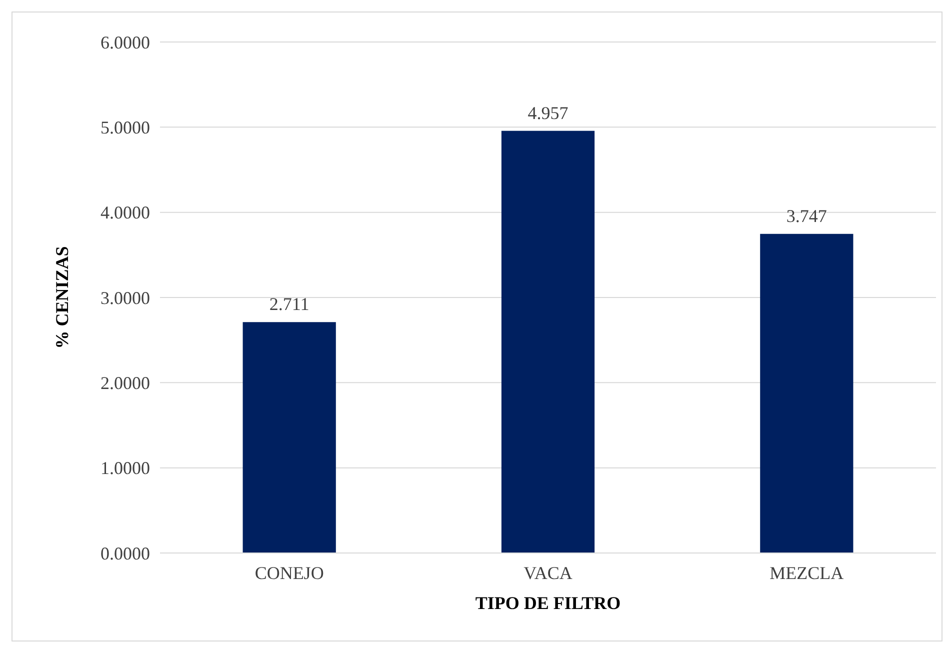 The height and width of the screenshot is (645, 946). What do you see at coordinates (125, 127) in the screenshot?
I see `y-tick-label: 5.0000` at bounding box center [125, 127].